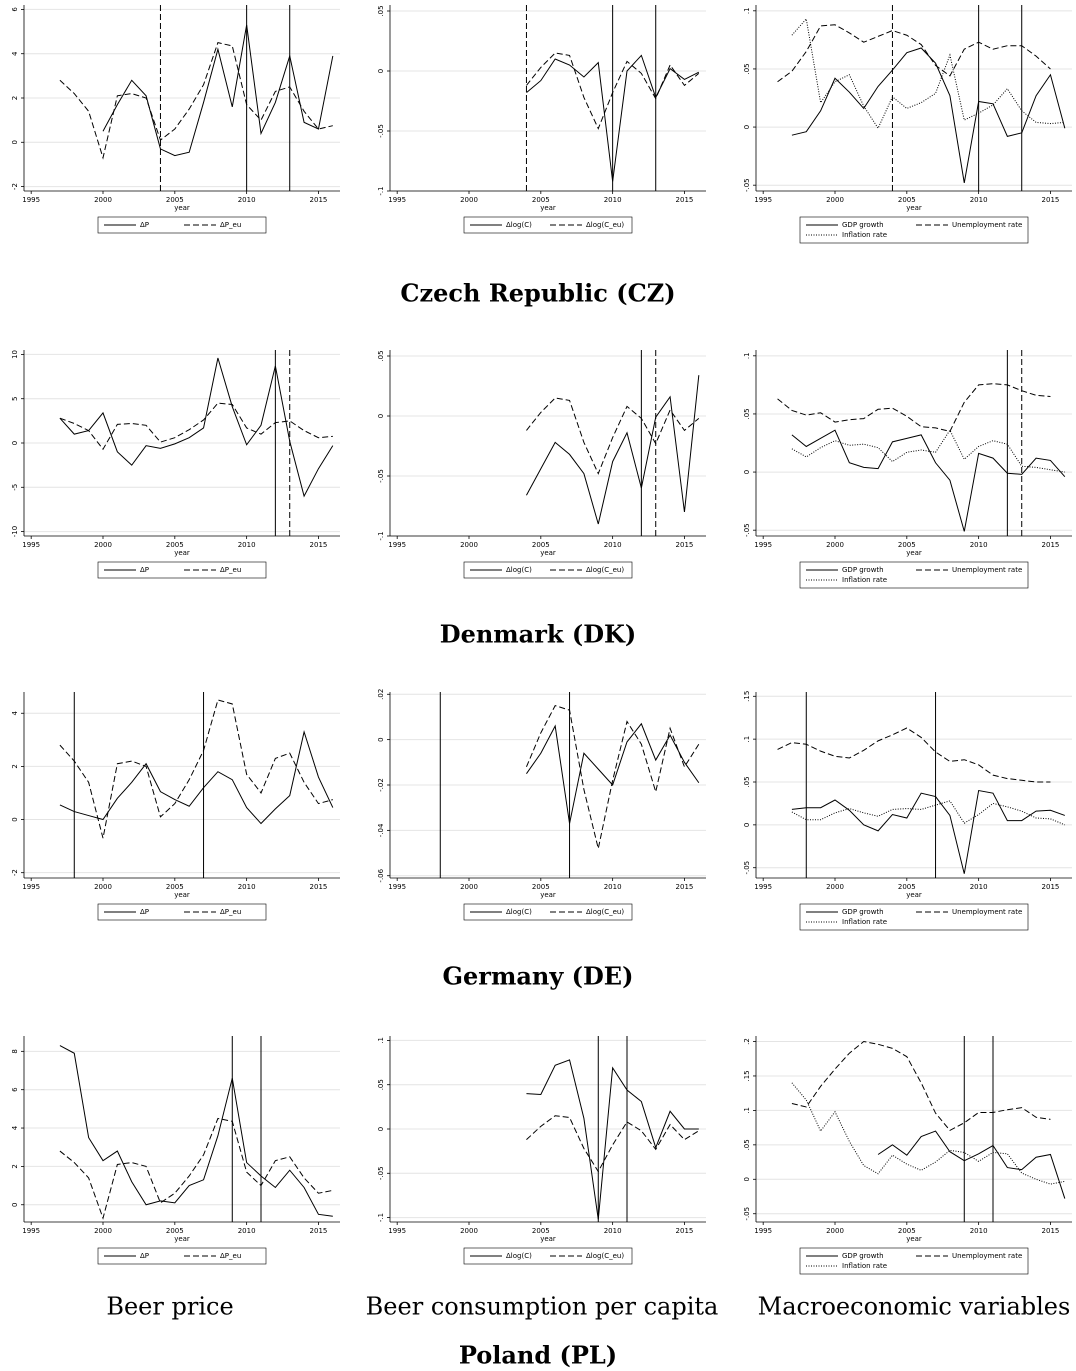  I want to click on y-tick-label: -.02, so click(381, 785).